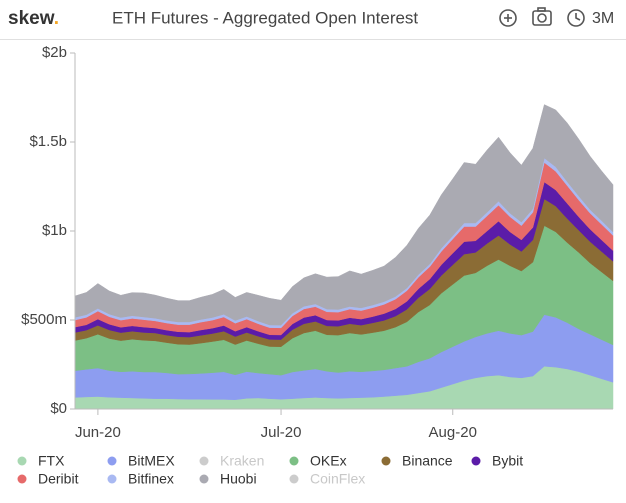 This screenshot has width=626, height=503. What do you see at coordinates (328, 461) in the screenshot?
I see `legend-label: OKEx` at bounding box center [328, 461].